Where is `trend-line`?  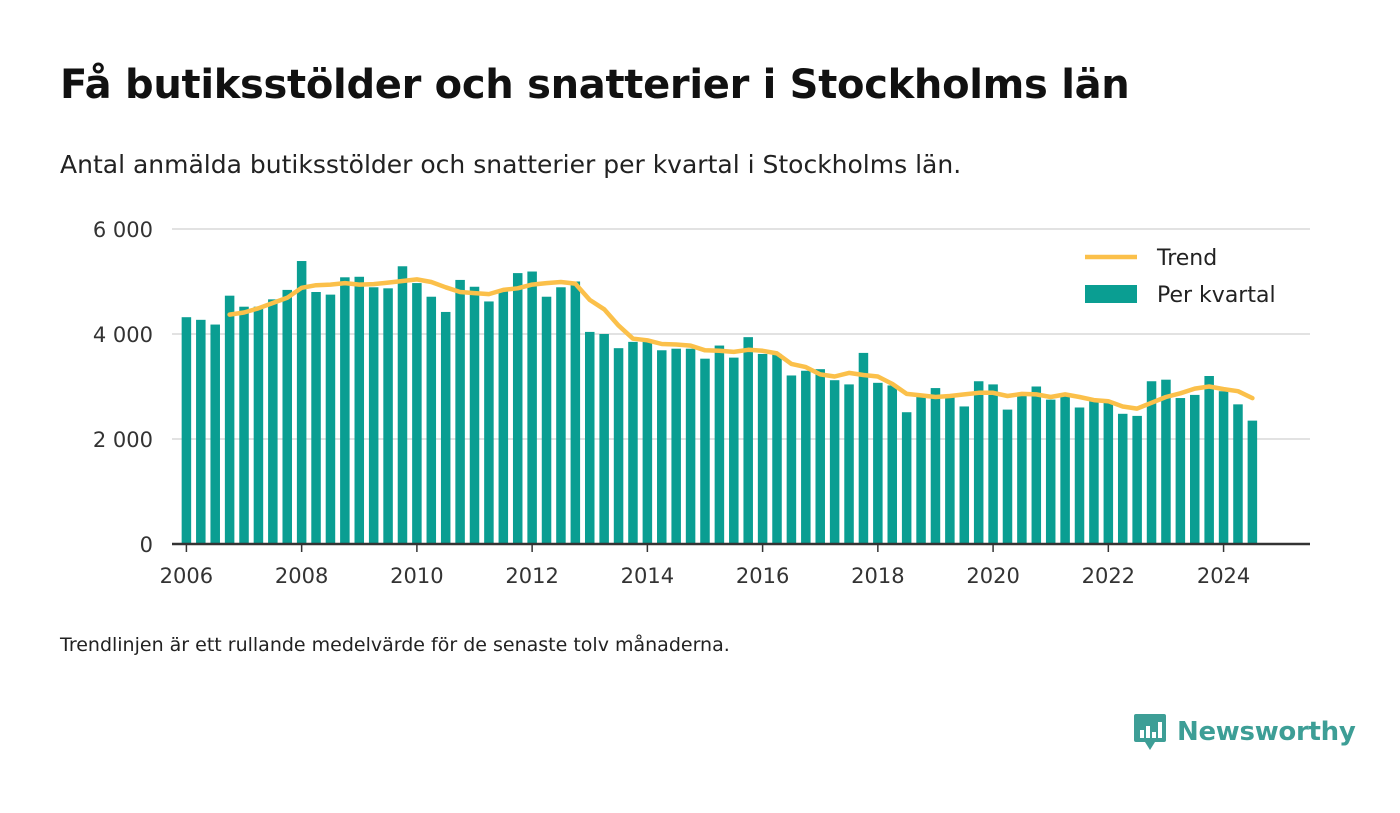 trend-line is located at coordinates (741, 344).